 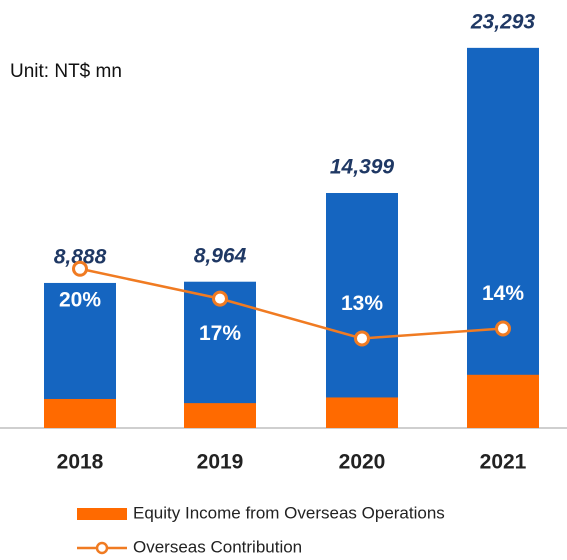 I want to click on total-label: 8,964, so click(x=220, y=255).